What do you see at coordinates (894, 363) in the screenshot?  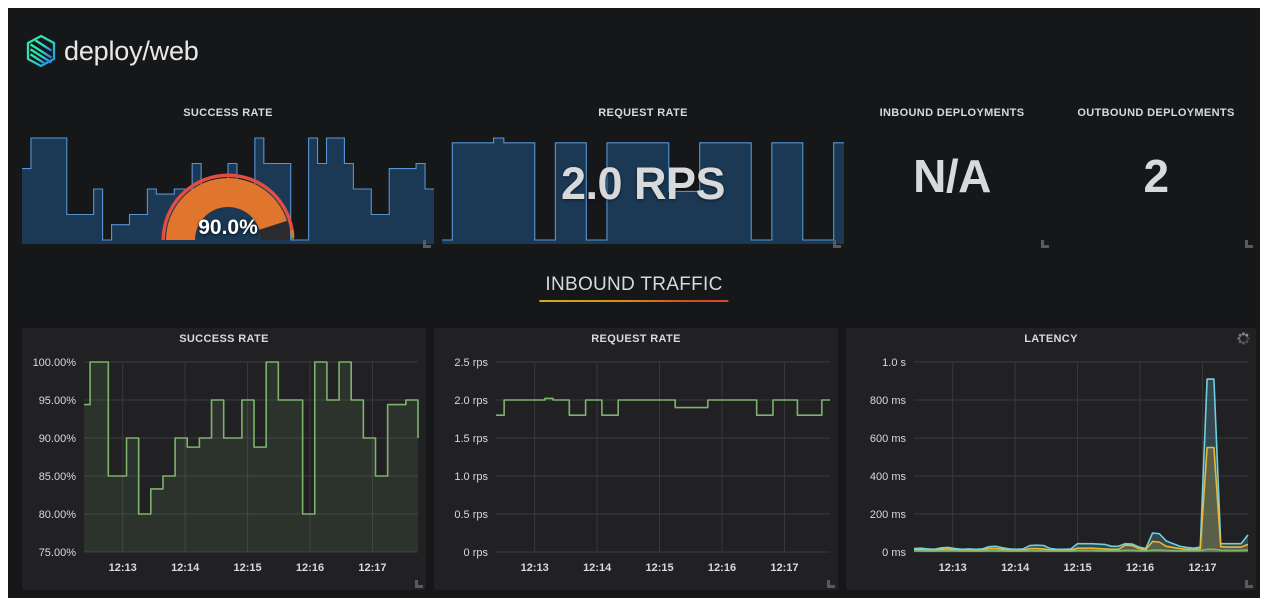 I see `svg-text: 1.0 s` at bounding box center [894, 363].